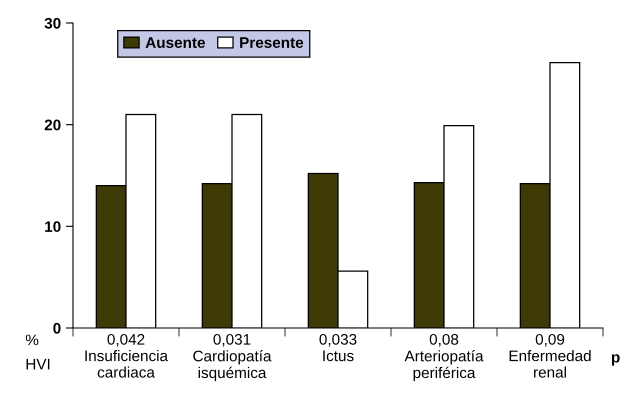 This screenshot has width=641, height=403. Describe the element at coordinates (175, 42) in the screenshot. I see `legend-label: Ausente` at that location.